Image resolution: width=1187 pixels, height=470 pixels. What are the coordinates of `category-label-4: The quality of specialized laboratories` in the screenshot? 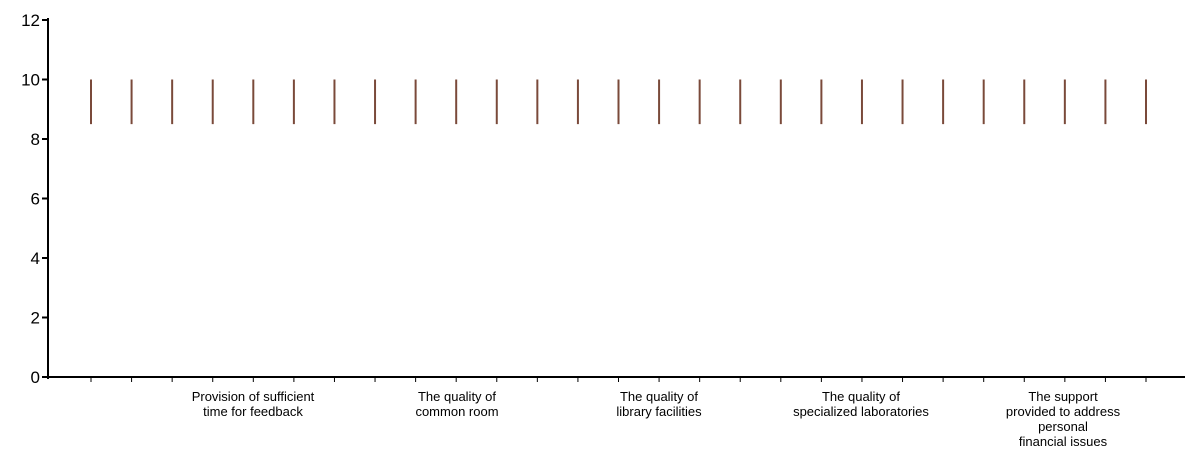 It's located at (861, 404).